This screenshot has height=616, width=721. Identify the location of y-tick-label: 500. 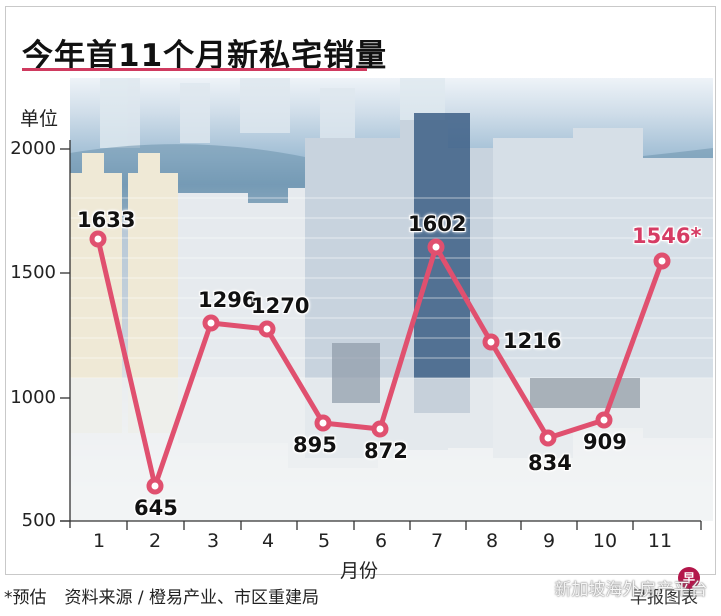
(38, 520).